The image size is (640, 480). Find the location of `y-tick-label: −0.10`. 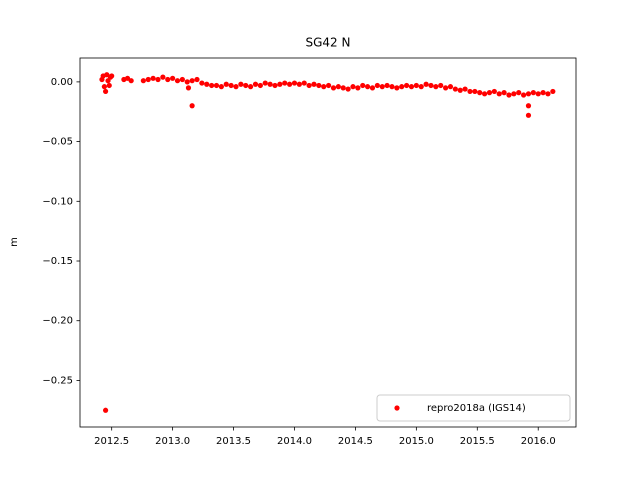

y-tick-label: −0.10 is located at coordinates (57, 201).